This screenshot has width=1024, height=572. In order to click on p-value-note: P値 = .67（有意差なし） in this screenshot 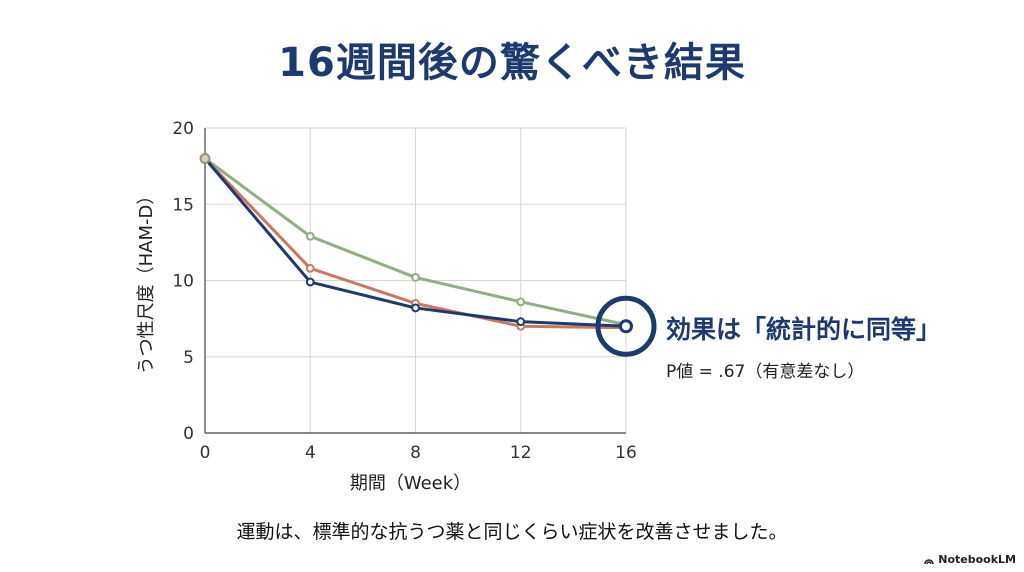, I will do `click(765, 372)`.